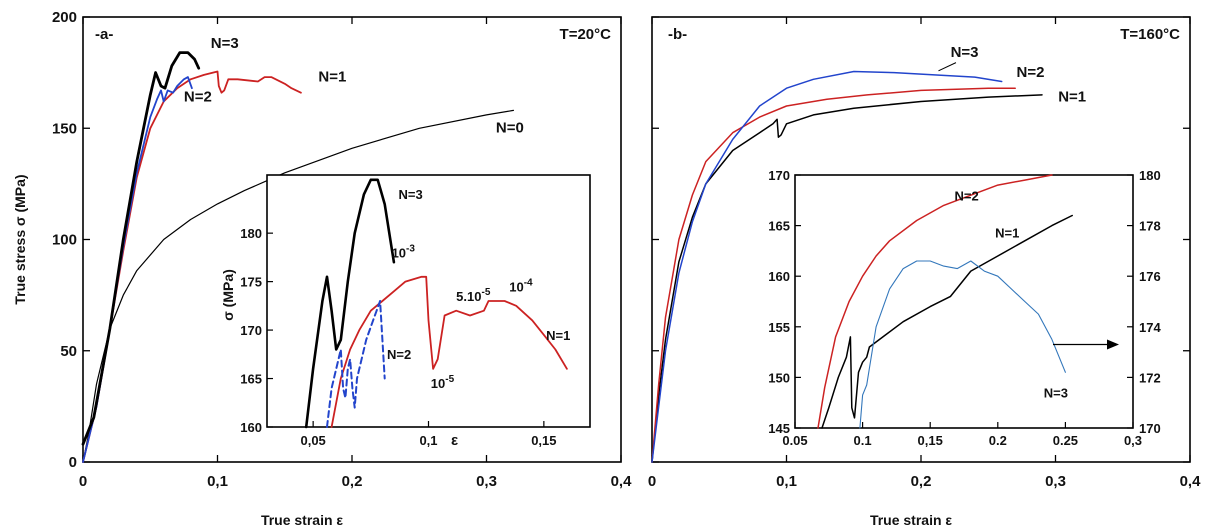  I want to click on panel-b-x-tick-label: 0,1, so click(786, 481).